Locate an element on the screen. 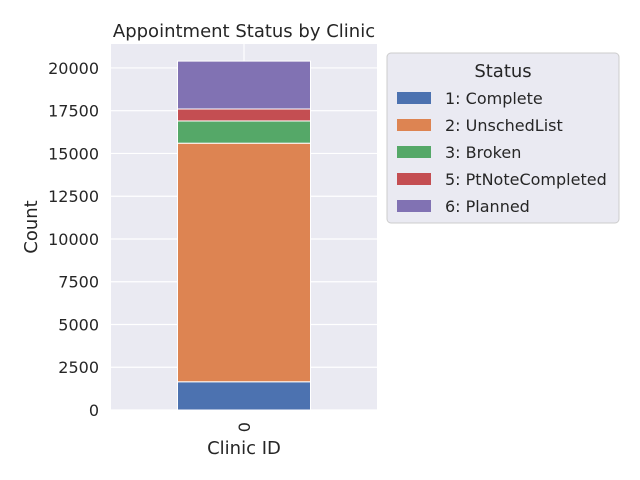  y-axis-label: Count is located at coordinates (31, 226).